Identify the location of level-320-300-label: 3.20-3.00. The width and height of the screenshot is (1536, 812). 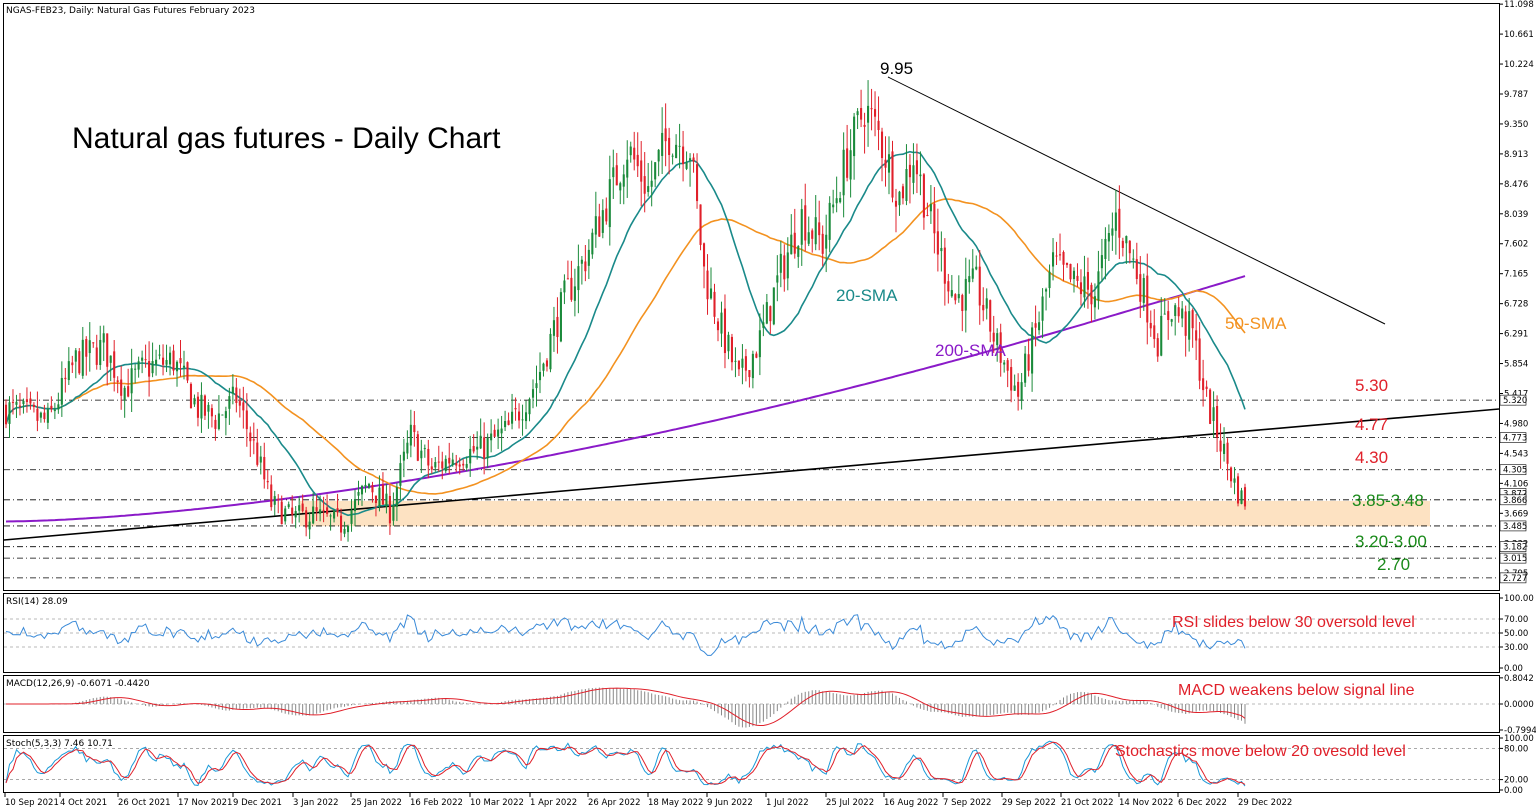
(1391, 541).